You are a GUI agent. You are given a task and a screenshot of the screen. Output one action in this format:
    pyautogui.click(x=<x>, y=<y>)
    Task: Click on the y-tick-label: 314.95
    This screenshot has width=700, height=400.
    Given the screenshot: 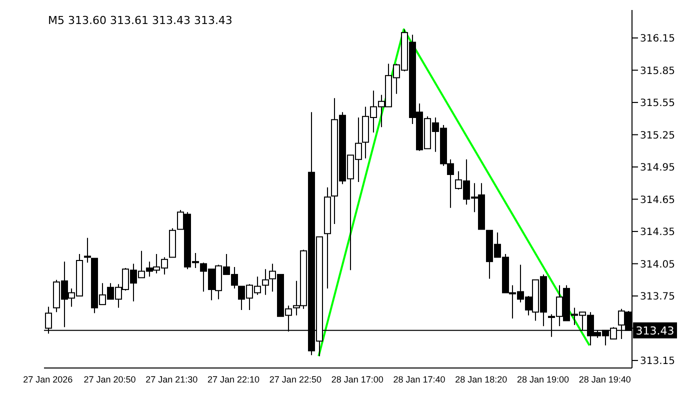 What is the action you would take?
    pyautogui.click(x=657, y=168)
    